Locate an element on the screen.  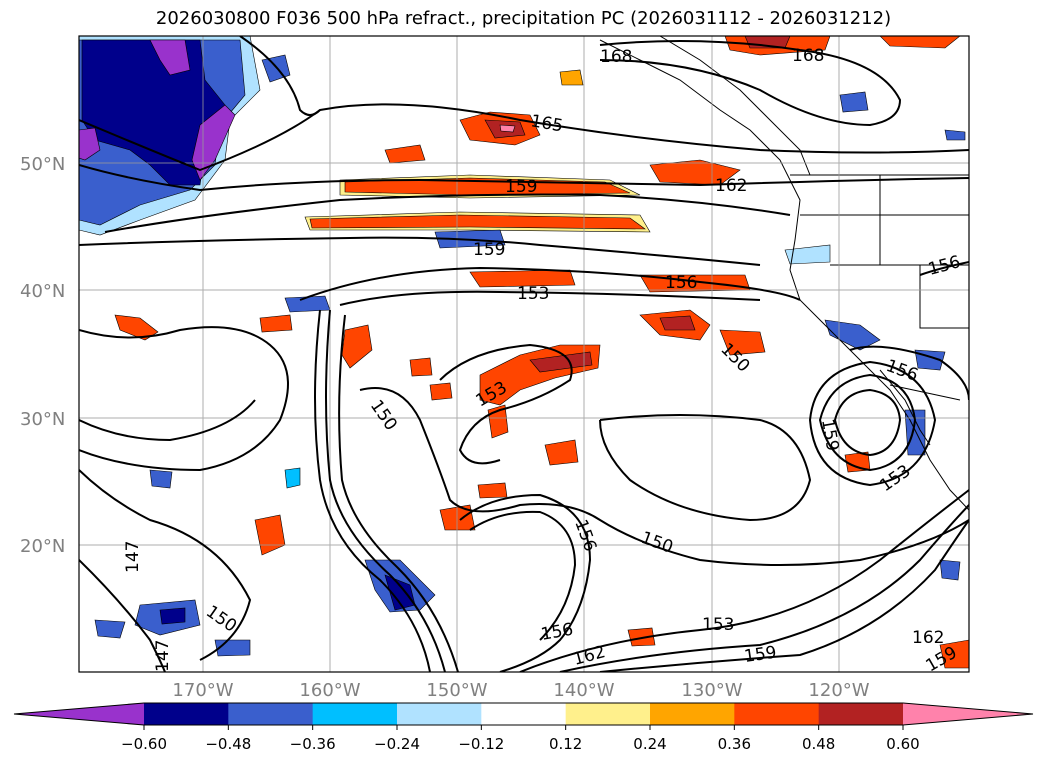
contour-label-153-a: 153 is located at coordinates (533, 294).